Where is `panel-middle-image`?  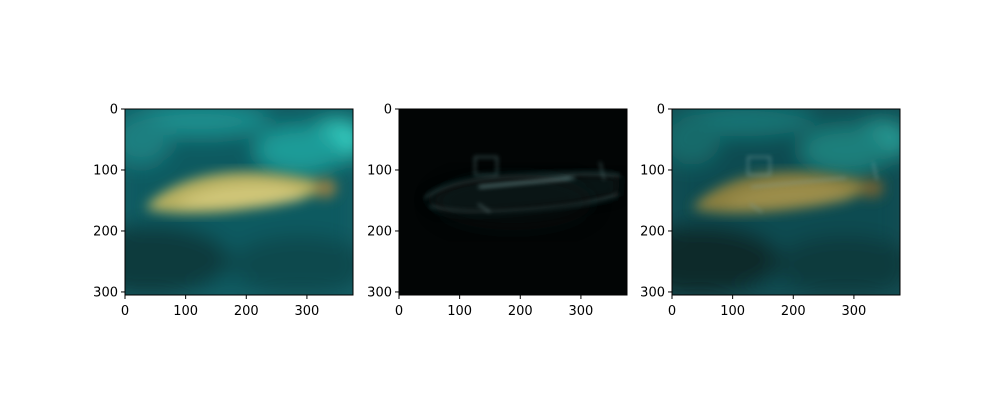
panel-middle-image is located at coordinates (513, 202).